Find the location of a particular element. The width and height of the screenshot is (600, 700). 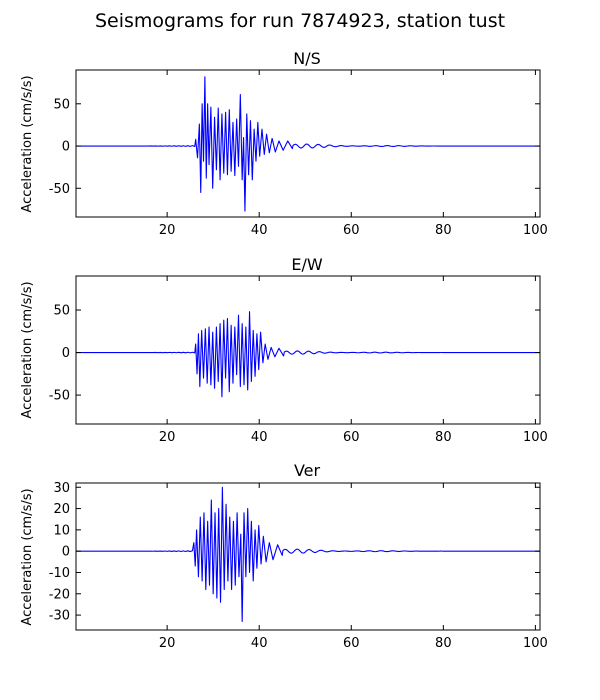

ylabel-ew: Acceleration (cm/s/s) is located at coordinates (27, 349).